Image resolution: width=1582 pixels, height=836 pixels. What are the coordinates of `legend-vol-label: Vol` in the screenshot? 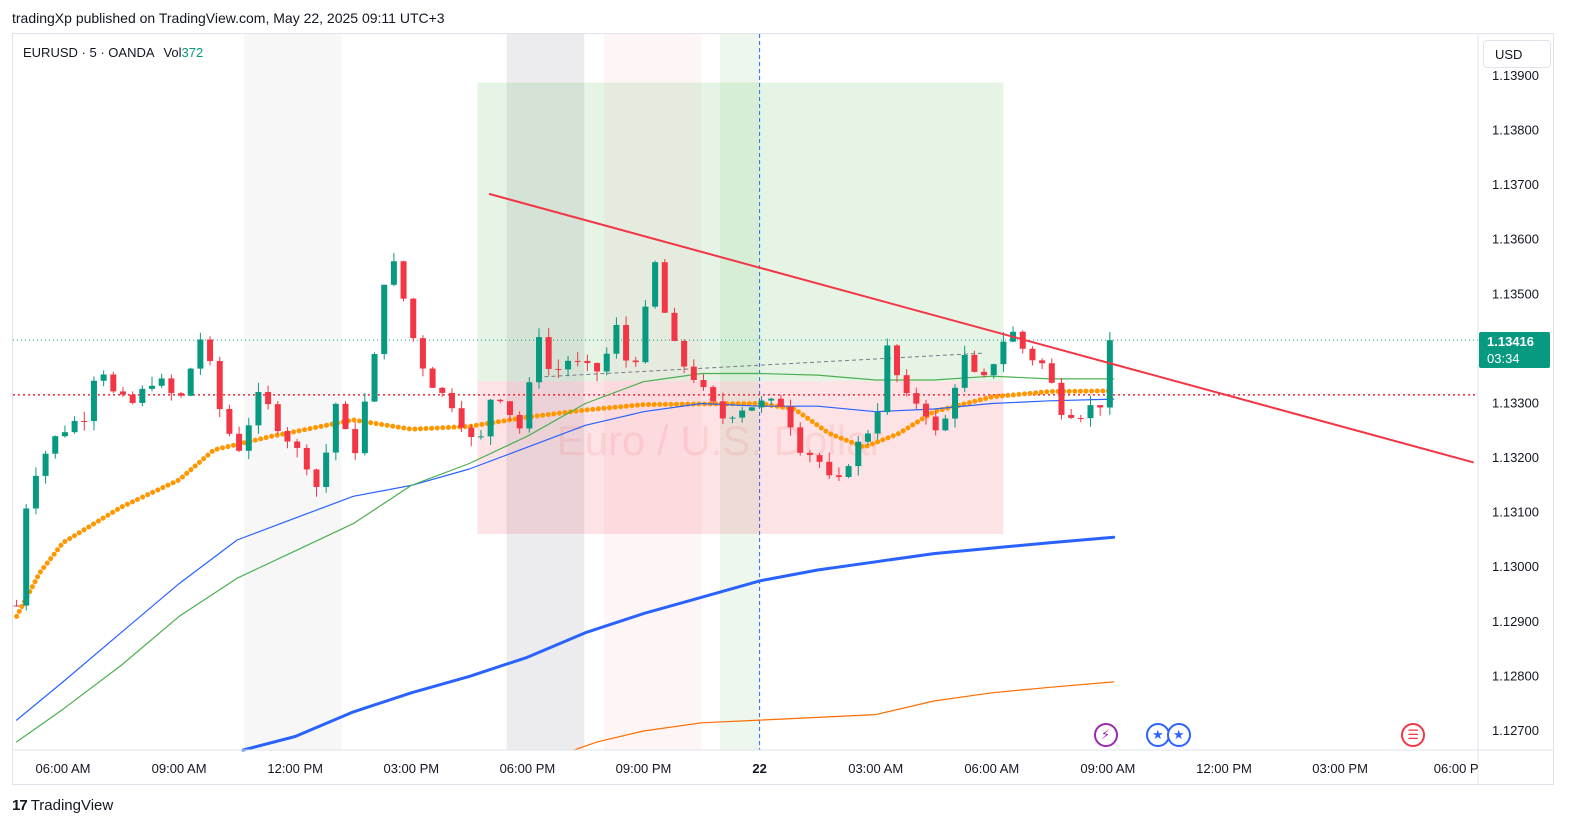 It's located at (172, 52).